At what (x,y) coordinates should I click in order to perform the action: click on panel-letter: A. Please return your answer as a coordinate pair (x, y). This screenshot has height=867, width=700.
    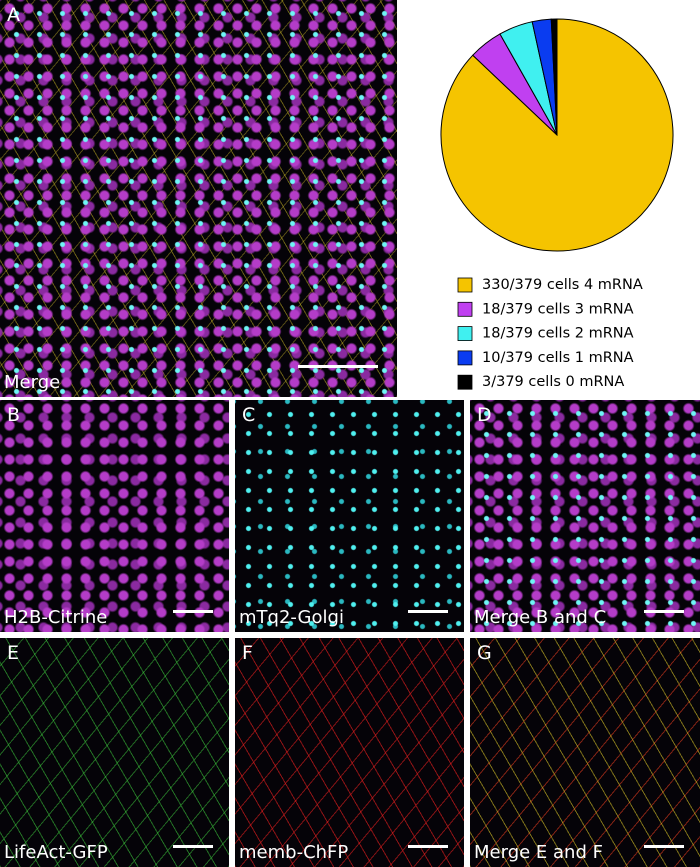
    Looking at the image, I should click on (13, 15).